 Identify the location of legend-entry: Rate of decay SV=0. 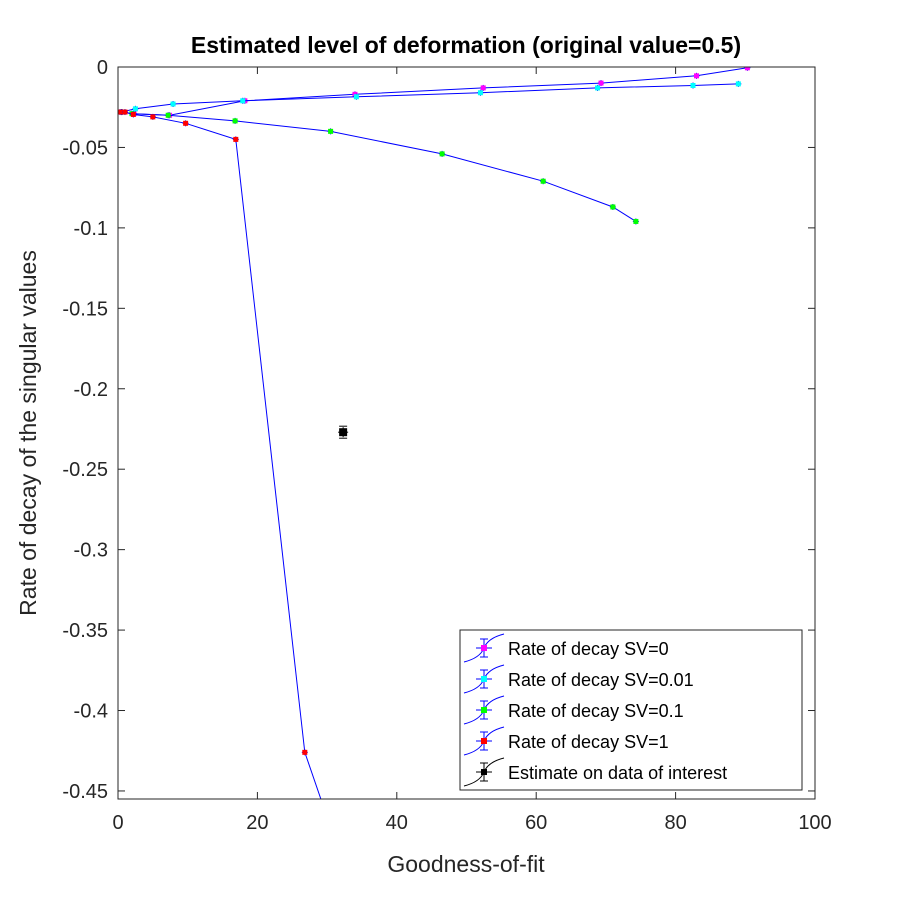
(566, 648).